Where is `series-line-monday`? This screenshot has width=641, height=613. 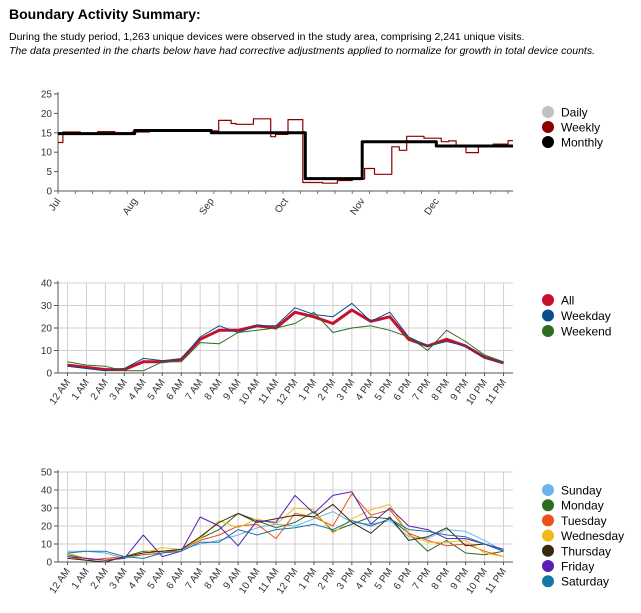
series-line-monday is located at coordinates (285, 536).